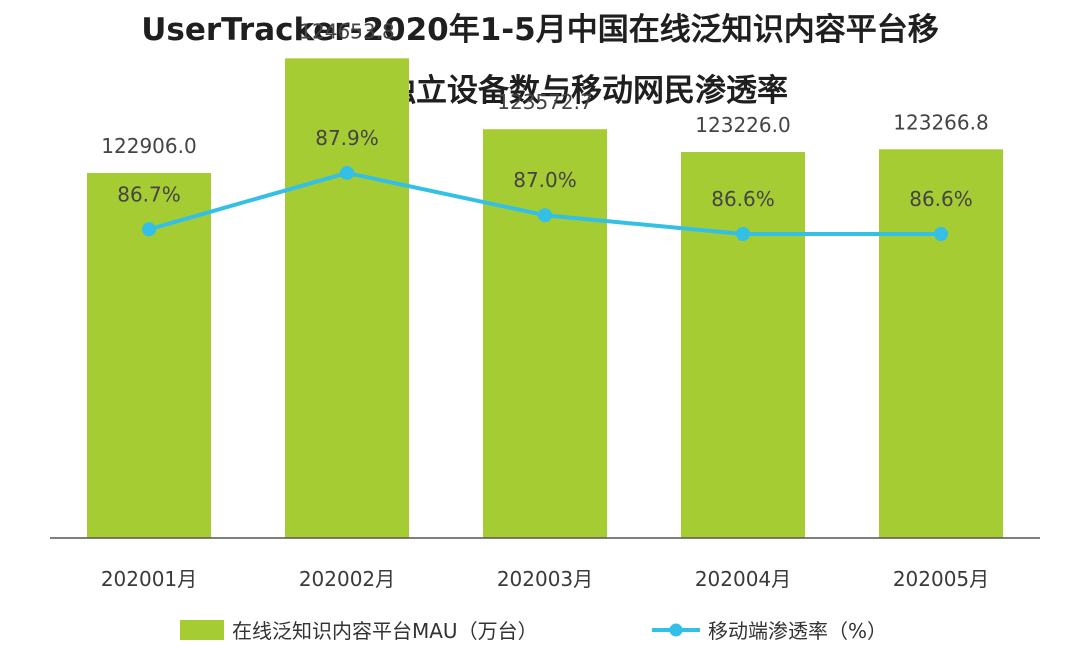 Image resolution: width=1080 pixels, height=656 pixels. What do you see at coordinates (202, 630) in the screenshot?
I see `legend-bar-swatch` at bounding box center [202, 630].